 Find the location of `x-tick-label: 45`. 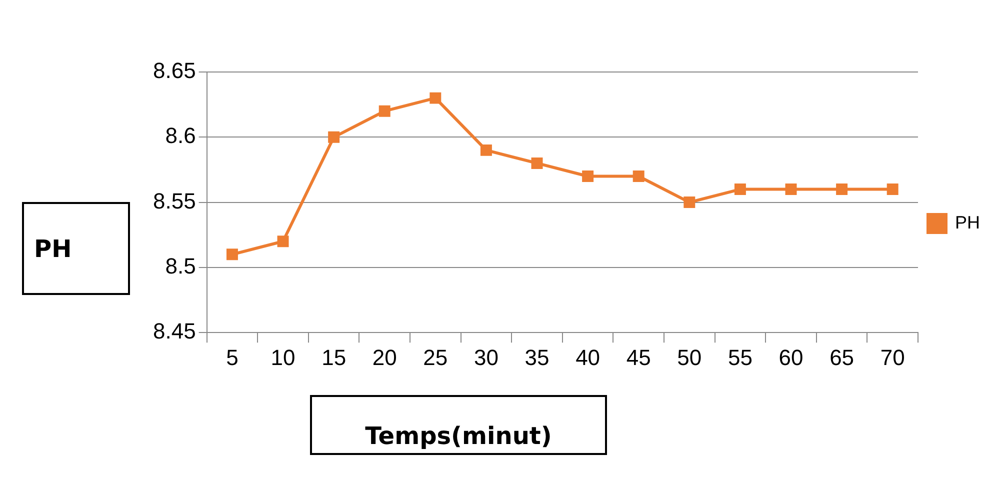

x-tick-label: 45 is located at coordinates (638, 357).